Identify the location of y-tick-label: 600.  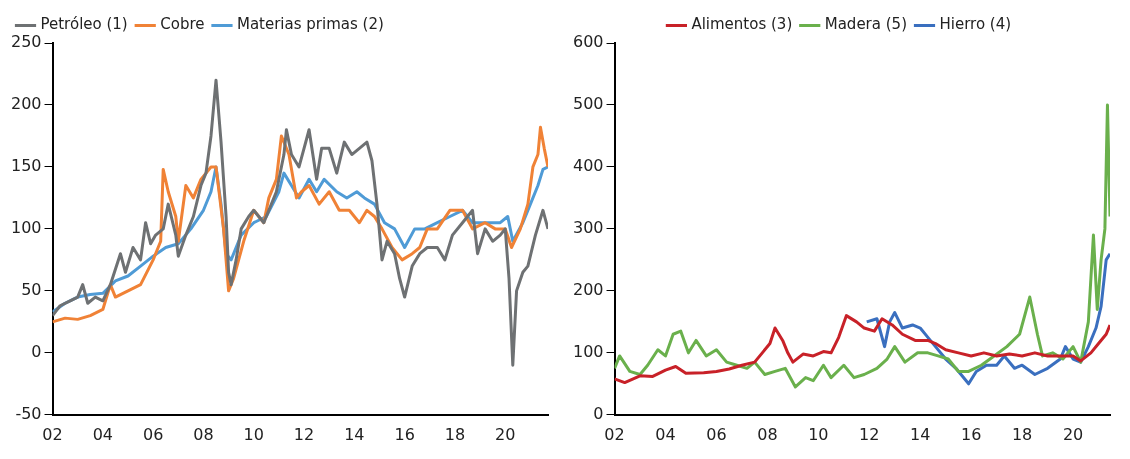
(588, 42).